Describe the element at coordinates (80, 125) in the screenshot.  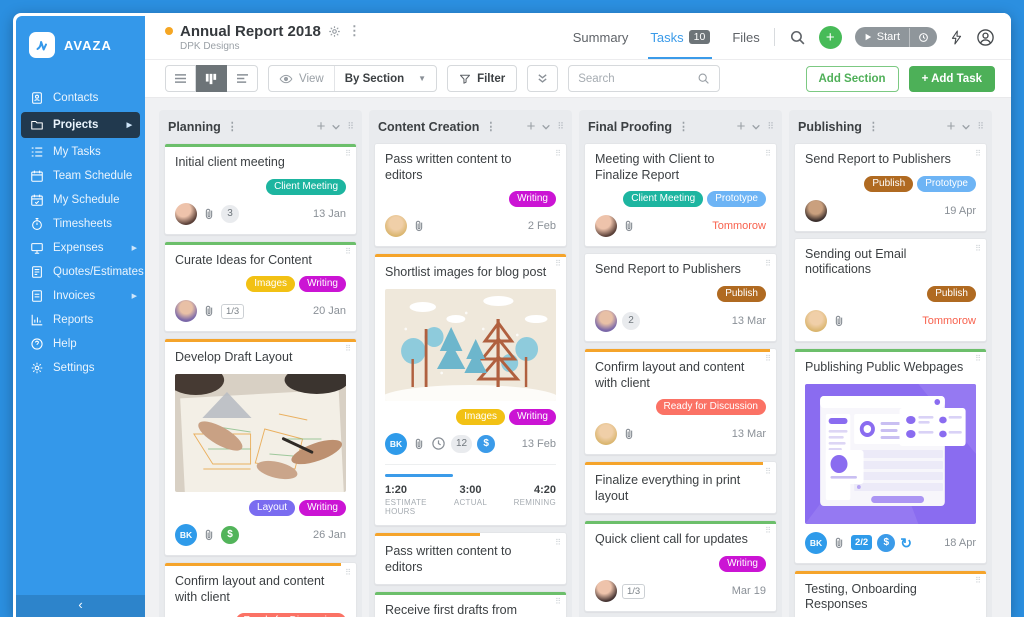
I see `sidebar-item-projects: Projects ▶` at that location.